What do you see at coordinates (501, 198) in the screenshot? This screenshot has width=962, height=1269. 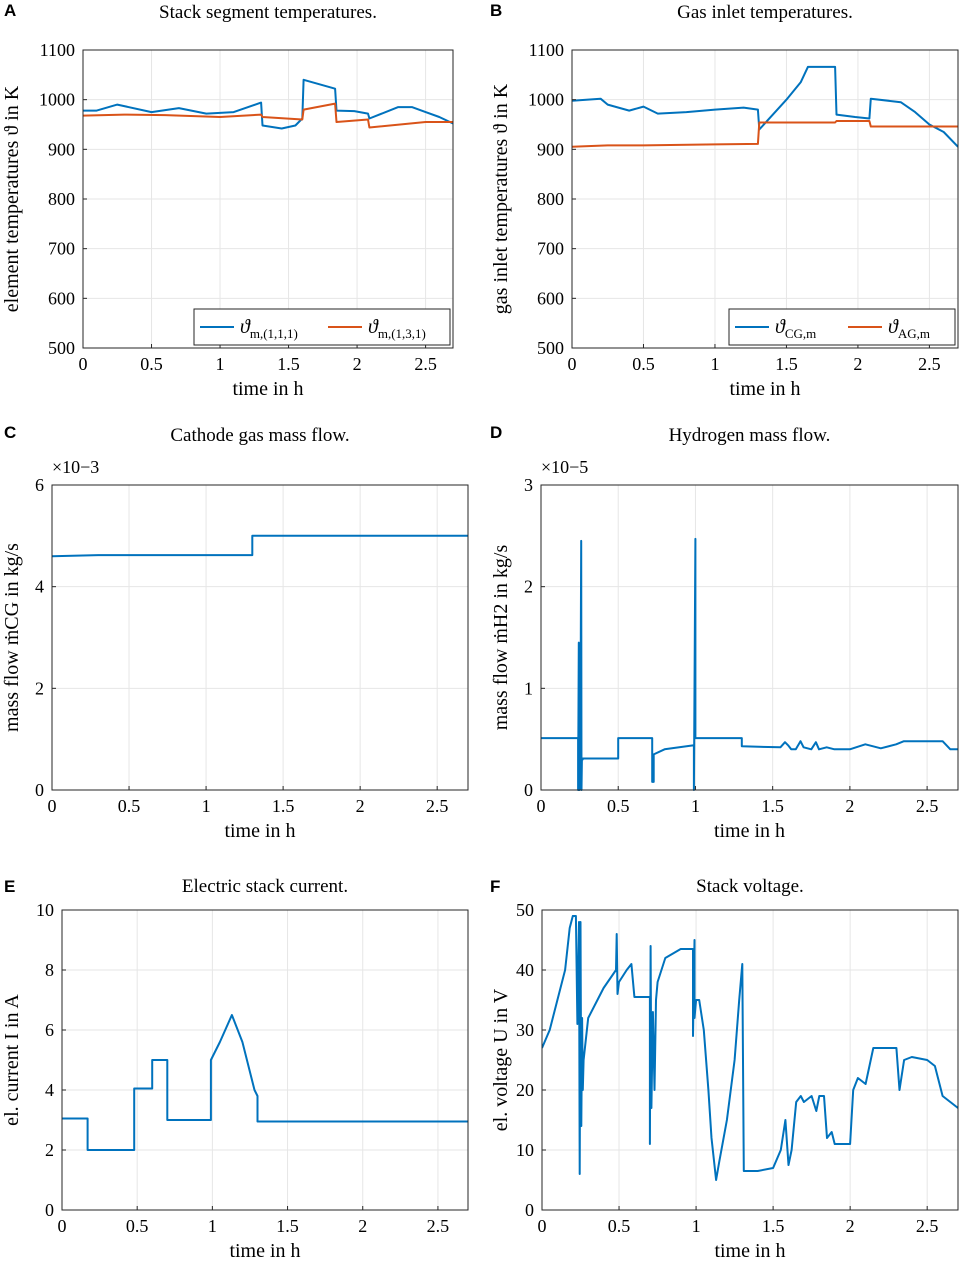 I see `y-axis-label-b: gas inlet temperatures ϑ in K` at bounding box center [501, 198].